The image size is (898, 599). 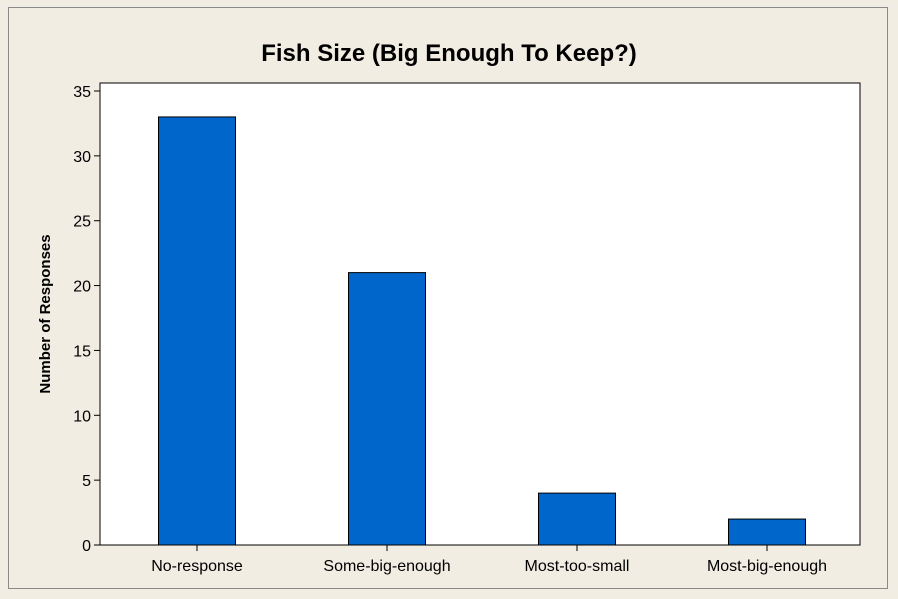 I want to click on y-tick-label: 25, so click(x=82, y=222).